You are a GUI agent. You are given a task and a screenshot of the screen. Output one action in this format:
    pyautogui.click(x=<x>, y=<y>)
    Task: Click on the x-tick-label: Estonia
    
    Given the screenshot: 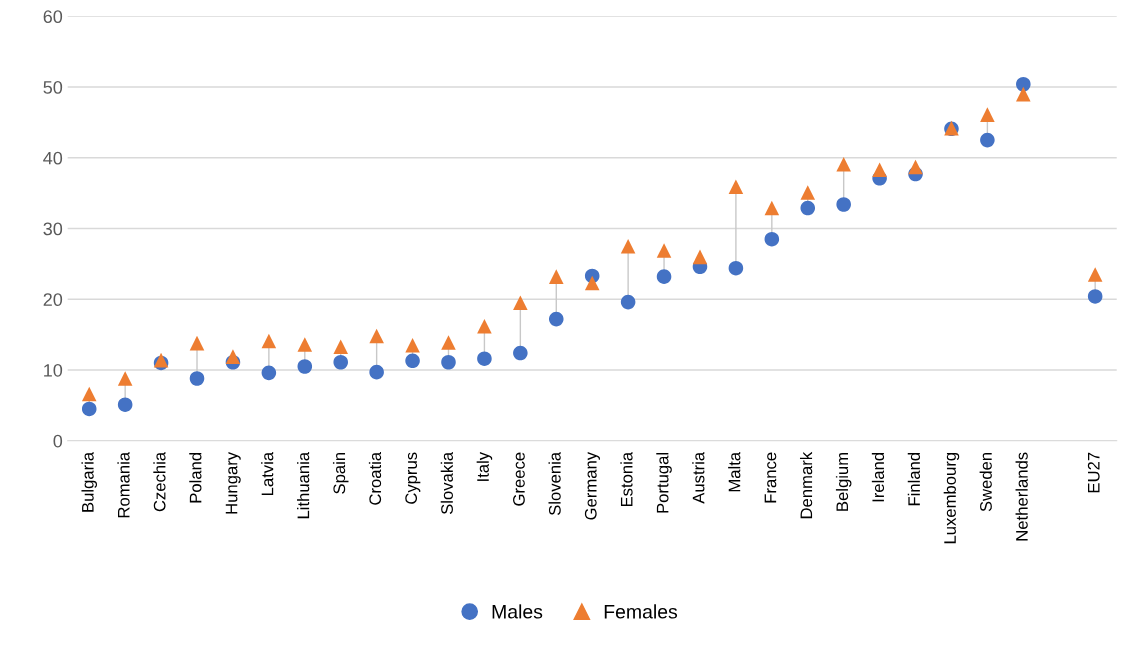 What is the action you would take?
    pyautogui.click(x=626, y=479)
    